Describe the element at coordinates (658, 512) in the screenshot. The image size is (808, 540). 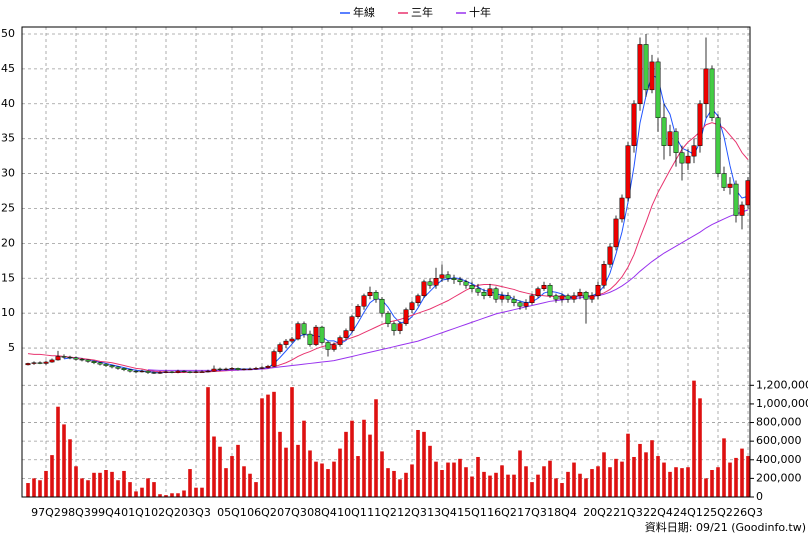
I see `x-tick-label: 22Q4` at that location.